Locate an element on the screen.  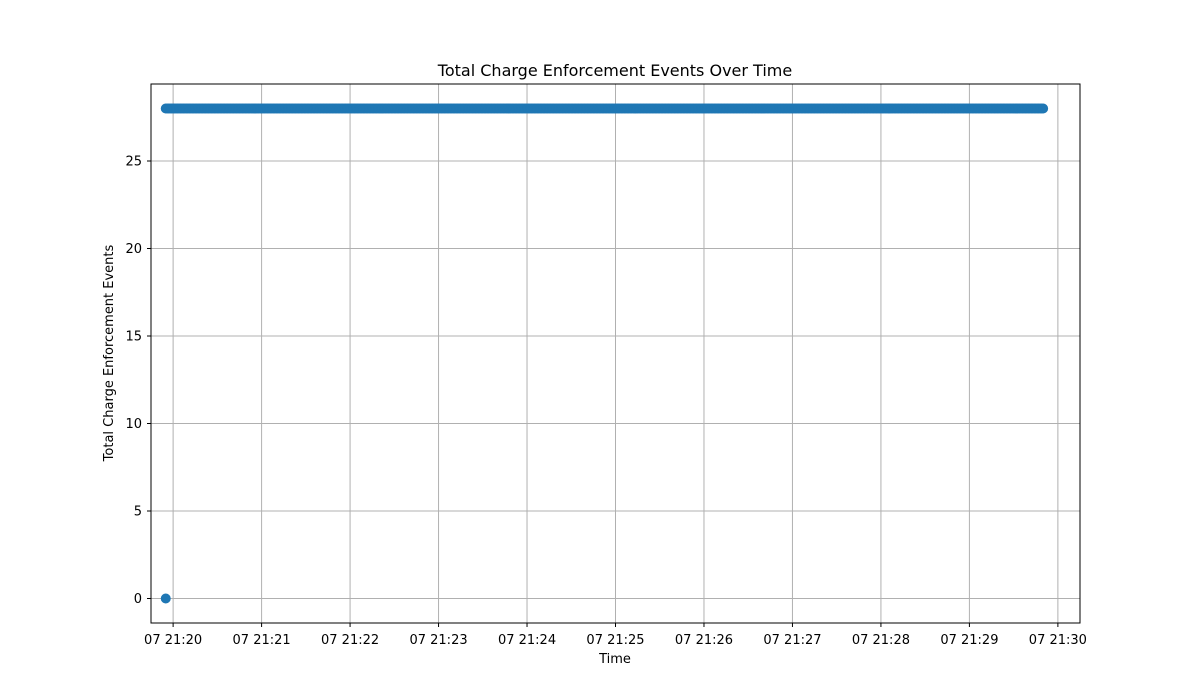
x-tick-label: 07 21:23 is located at coordinates (438, 640).